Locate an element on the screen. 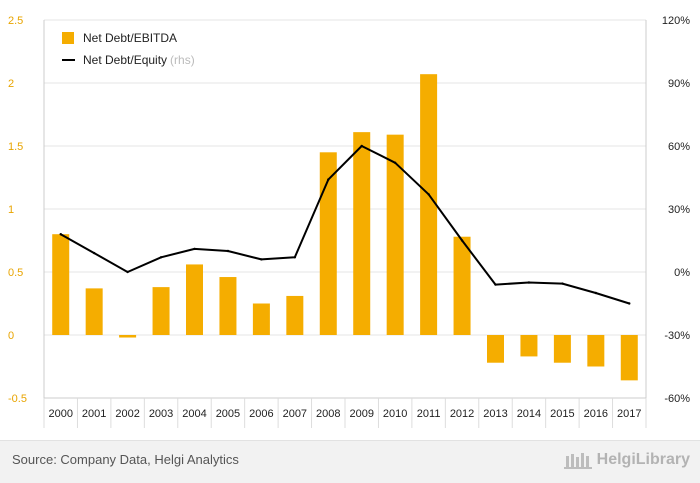 The image size is (700, 483). bar-2012 is located at coordinates (462, 285).